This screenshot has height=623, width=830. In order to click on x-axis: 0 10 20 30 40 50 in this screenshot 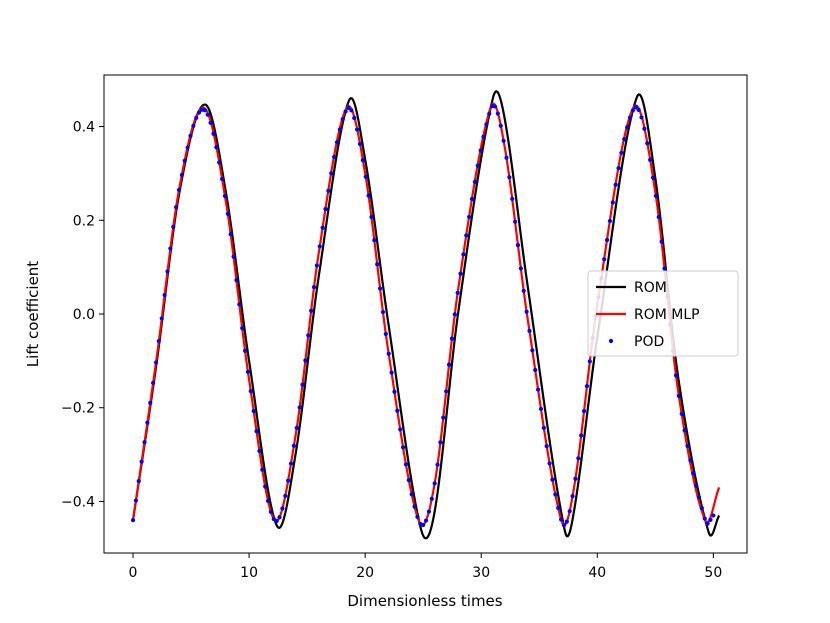, I will do `click(425, 567)`.